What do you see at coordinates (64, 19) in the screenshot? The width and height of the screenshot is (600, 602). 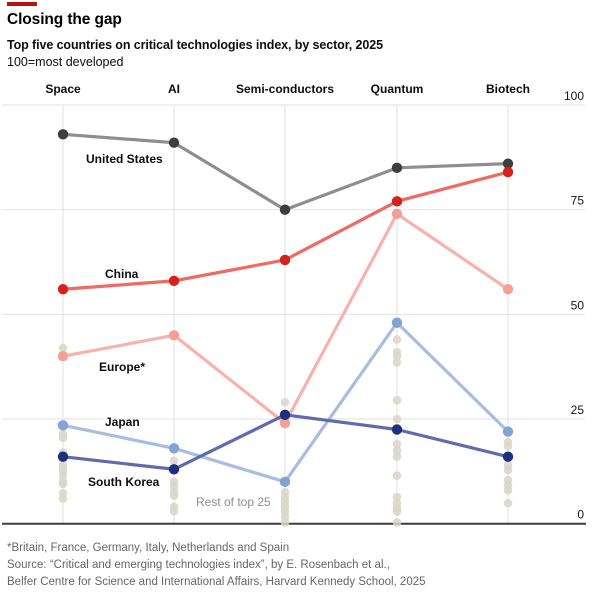 I see `page-title: Closing the gap` at bounding box center [64, 19].